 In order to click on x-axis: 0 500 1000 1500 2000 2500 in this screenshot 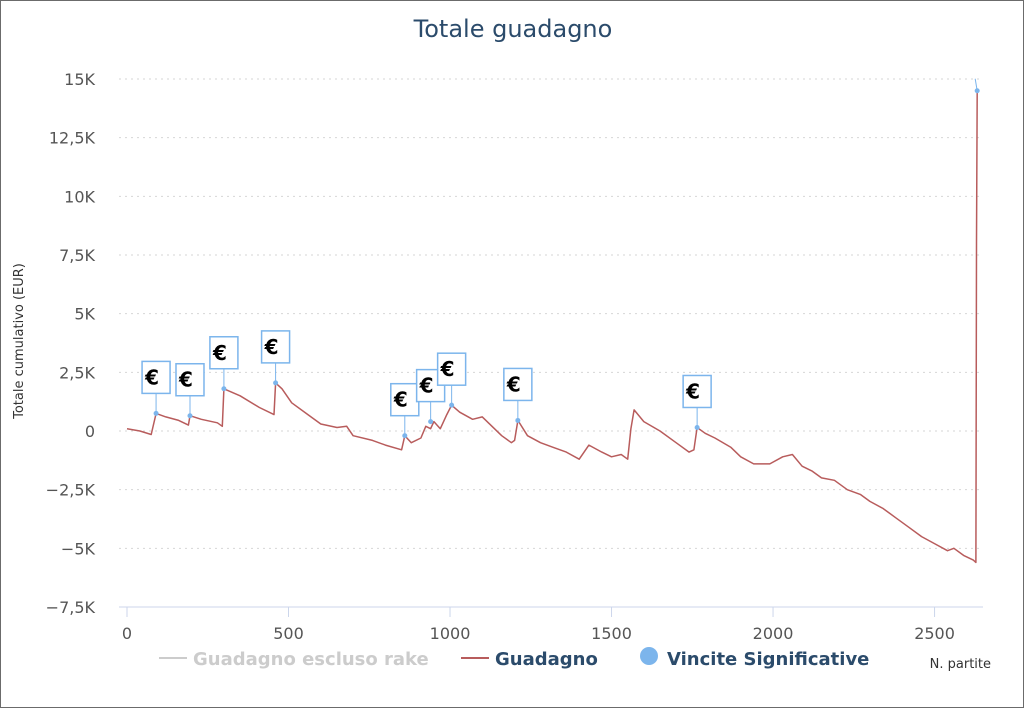, I will do `click(551, 625)`.